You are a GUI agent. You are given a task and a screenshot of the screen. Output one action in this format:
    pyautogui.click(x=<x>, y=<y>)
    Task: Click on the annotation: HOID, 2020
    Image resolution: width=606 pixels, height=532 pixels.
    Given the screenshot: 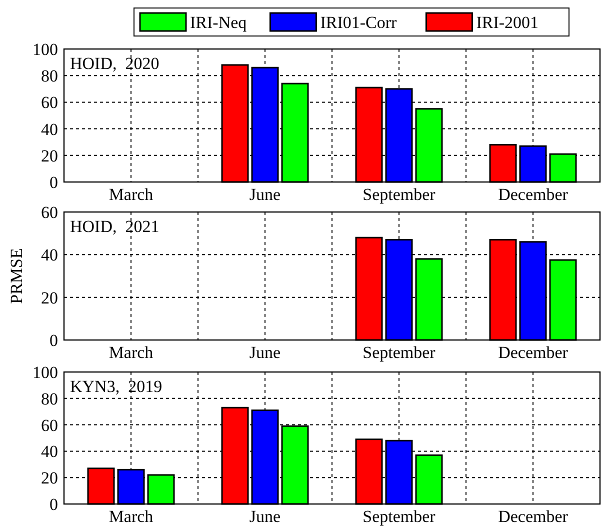 What is the action you would take?
    pyautogui.click(x=115, y=63)
    